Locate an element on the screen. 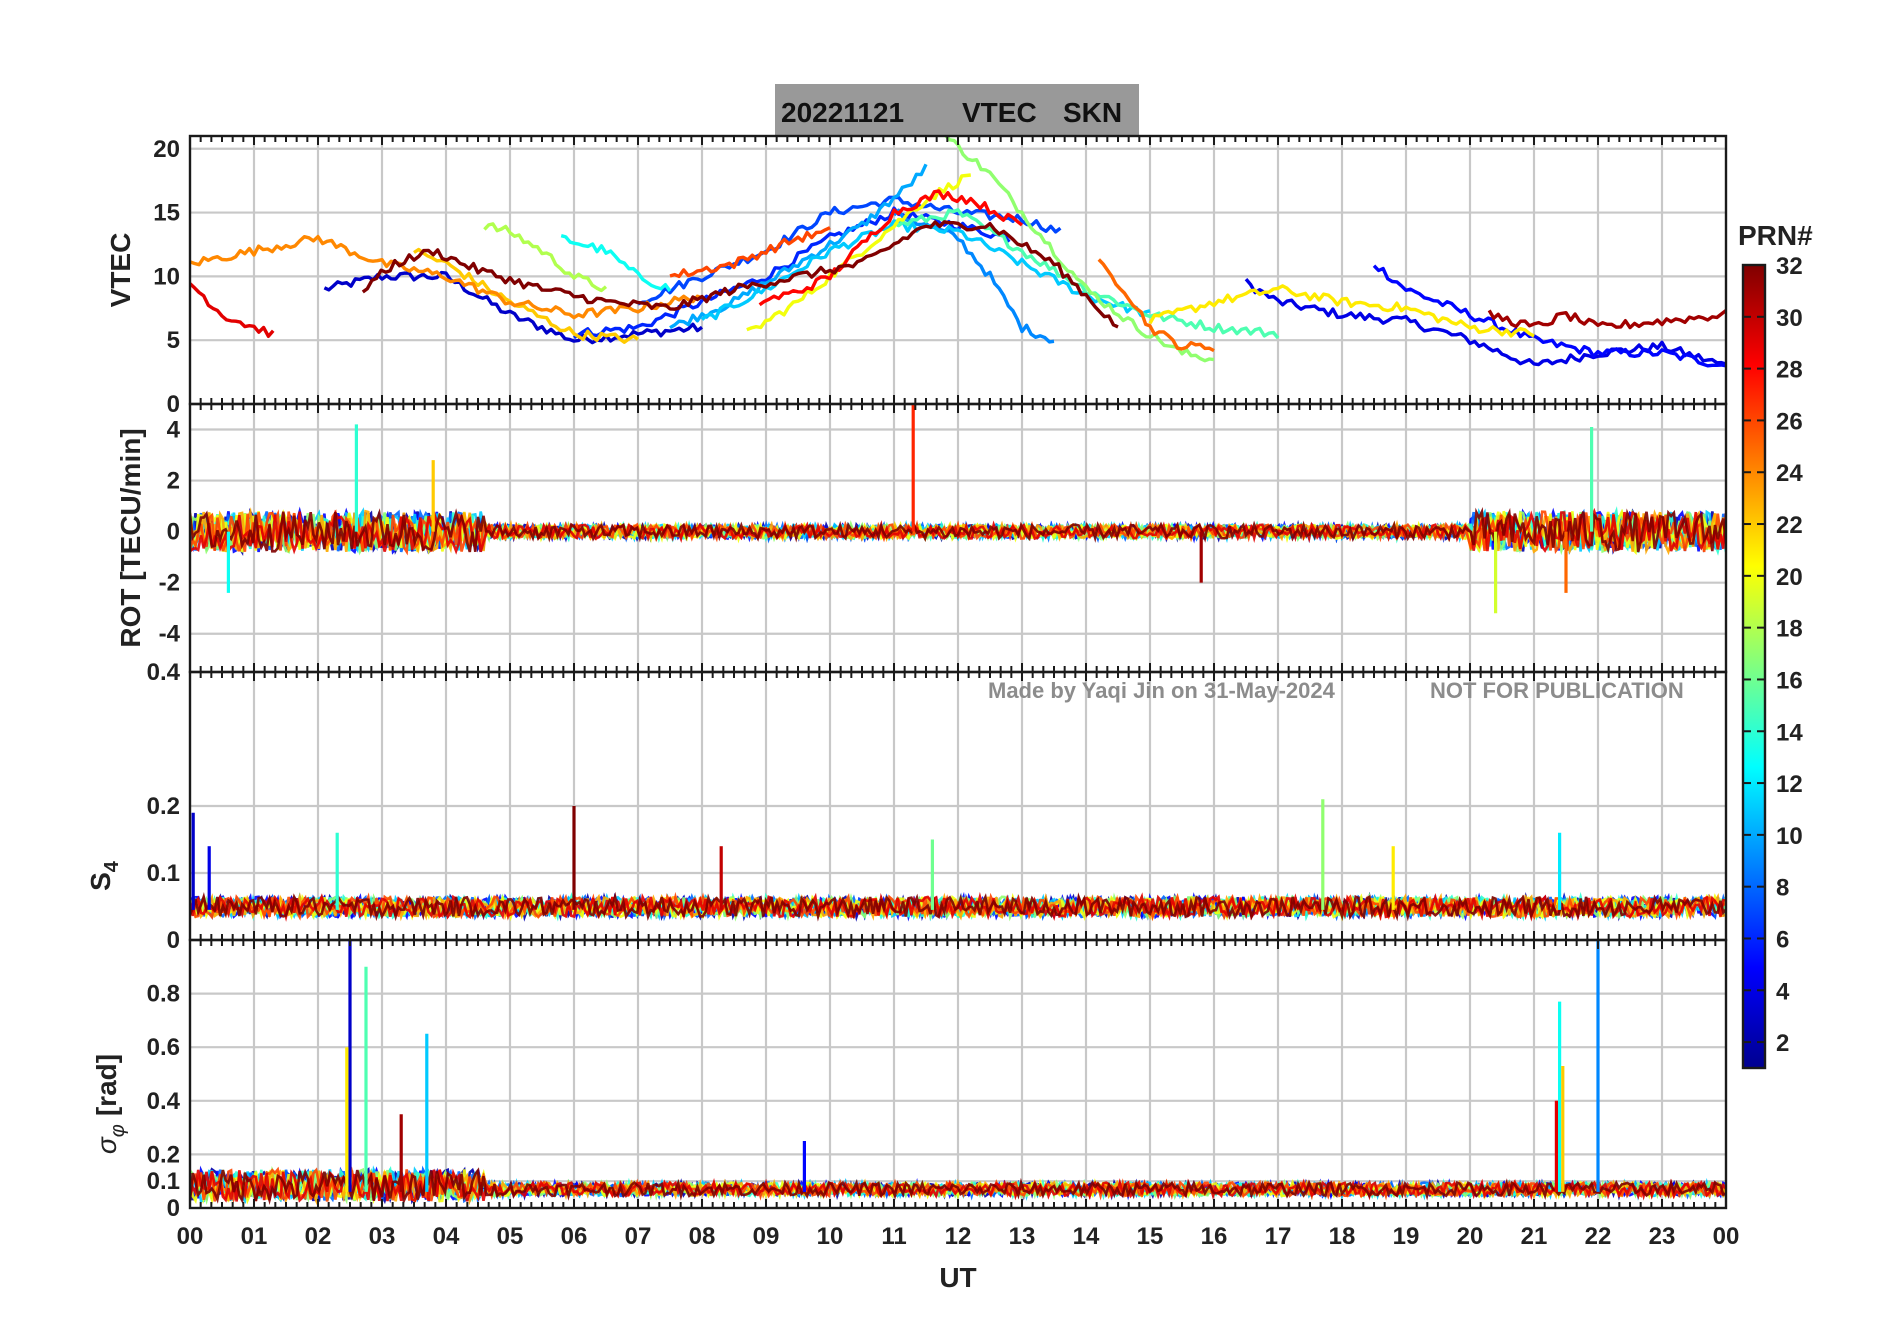 The width and height of the screenshot is (1902, 1330). watermark-made-by: Made by Yaqi Jin on 31-May-2024 is located at coordinates (1162, 690).